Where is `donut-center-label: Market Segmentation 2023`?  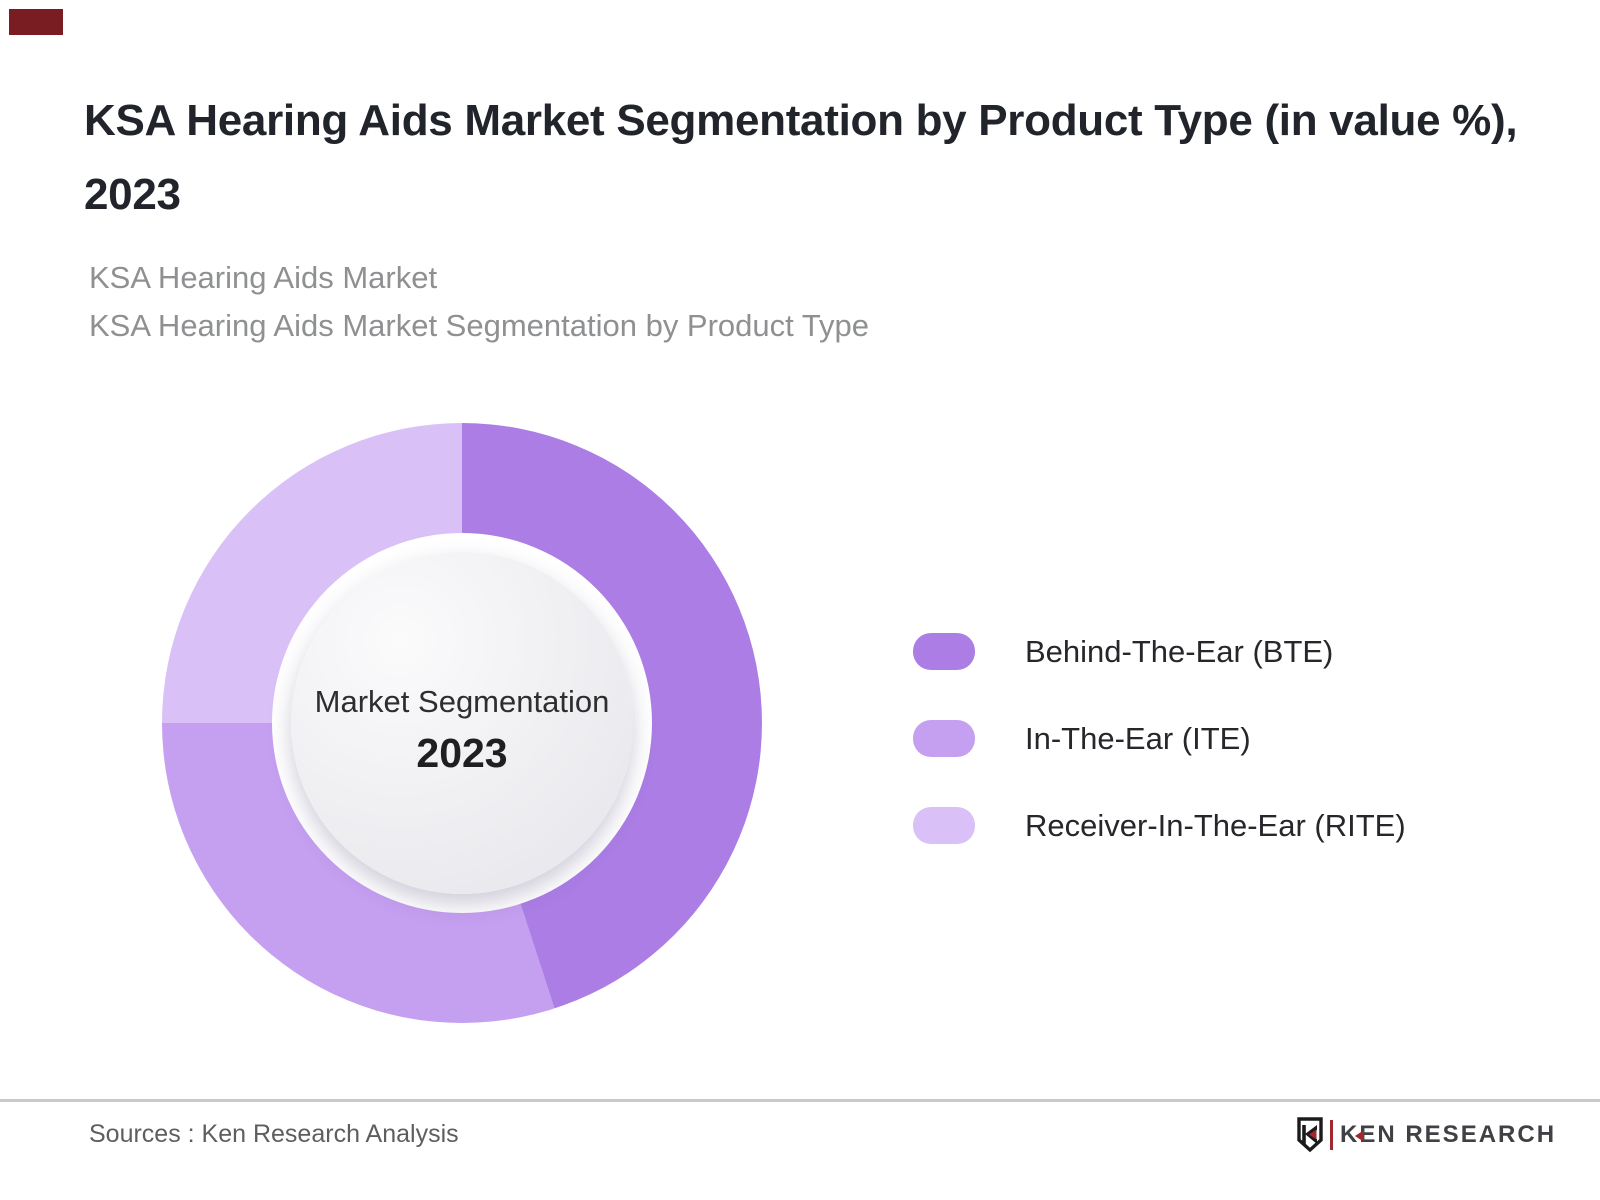
donut-center-label: Market Segmentation 2023 is located at coordinates (462, 723).